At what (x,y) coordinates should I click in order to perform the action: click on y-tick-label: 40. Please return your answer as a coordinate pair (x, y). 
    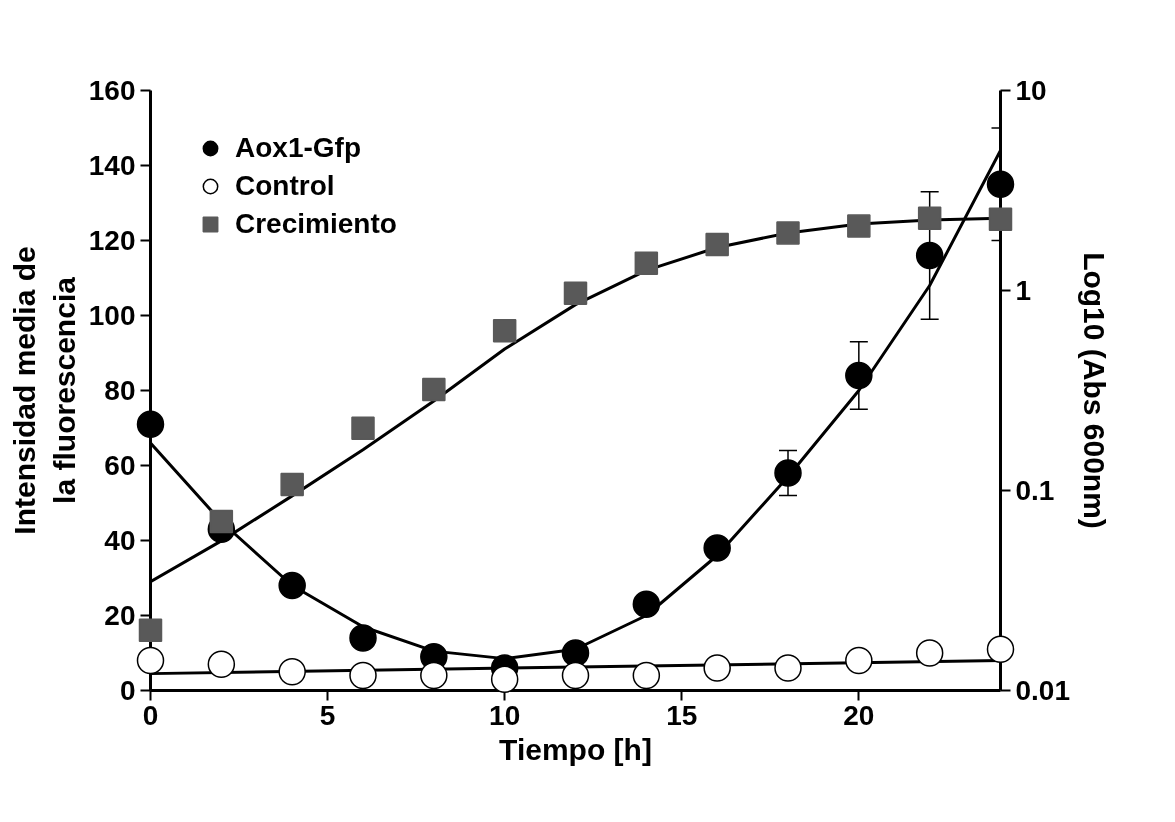
    Looking at the image, I should click on (120, 540).